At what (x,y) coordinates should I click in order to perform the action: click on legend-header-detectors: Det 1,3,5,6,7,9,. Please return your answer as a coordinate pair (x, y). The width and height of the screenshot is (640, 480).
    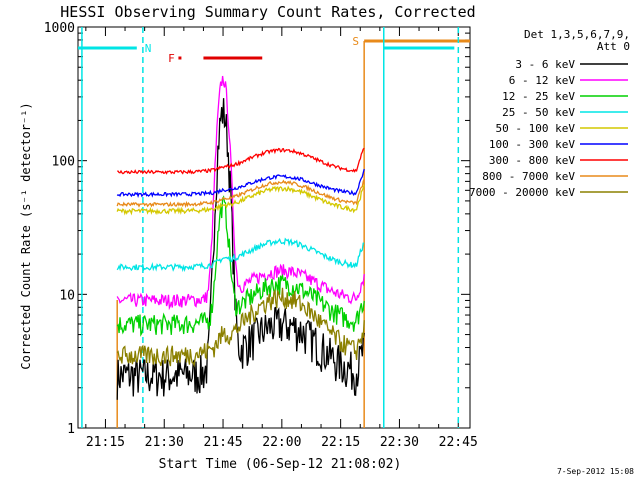
    Looking at the image, I should click on (577, 34).